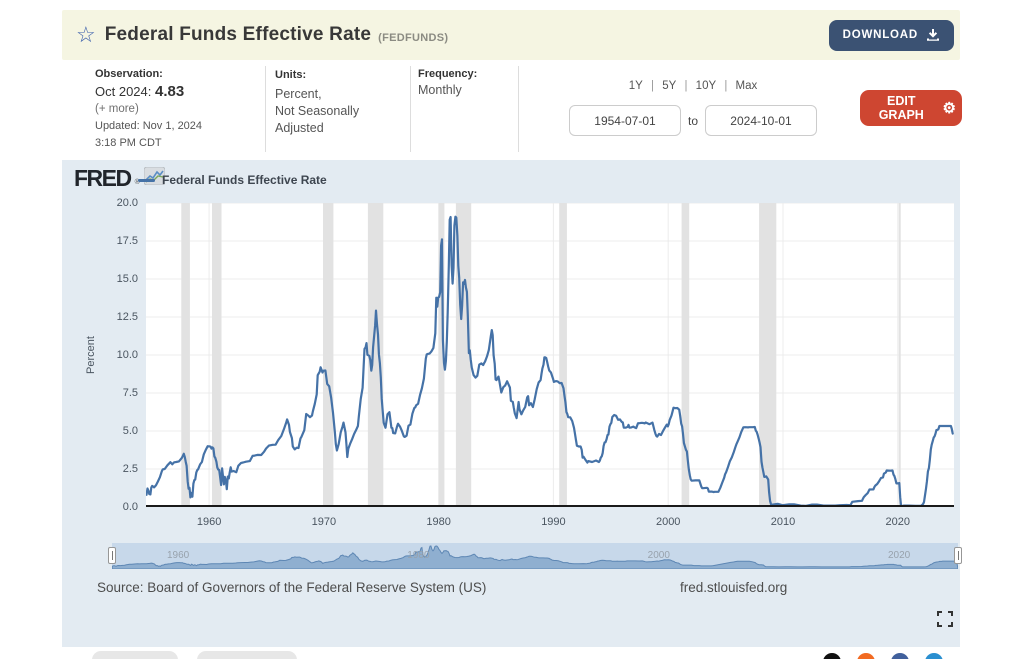 The image size is (1023, 659). Describe the element at coordinates (693, 98) in the screenshot. I see `date-range-controls: 1Y | 5Y | 10Y | Max to` at that location.